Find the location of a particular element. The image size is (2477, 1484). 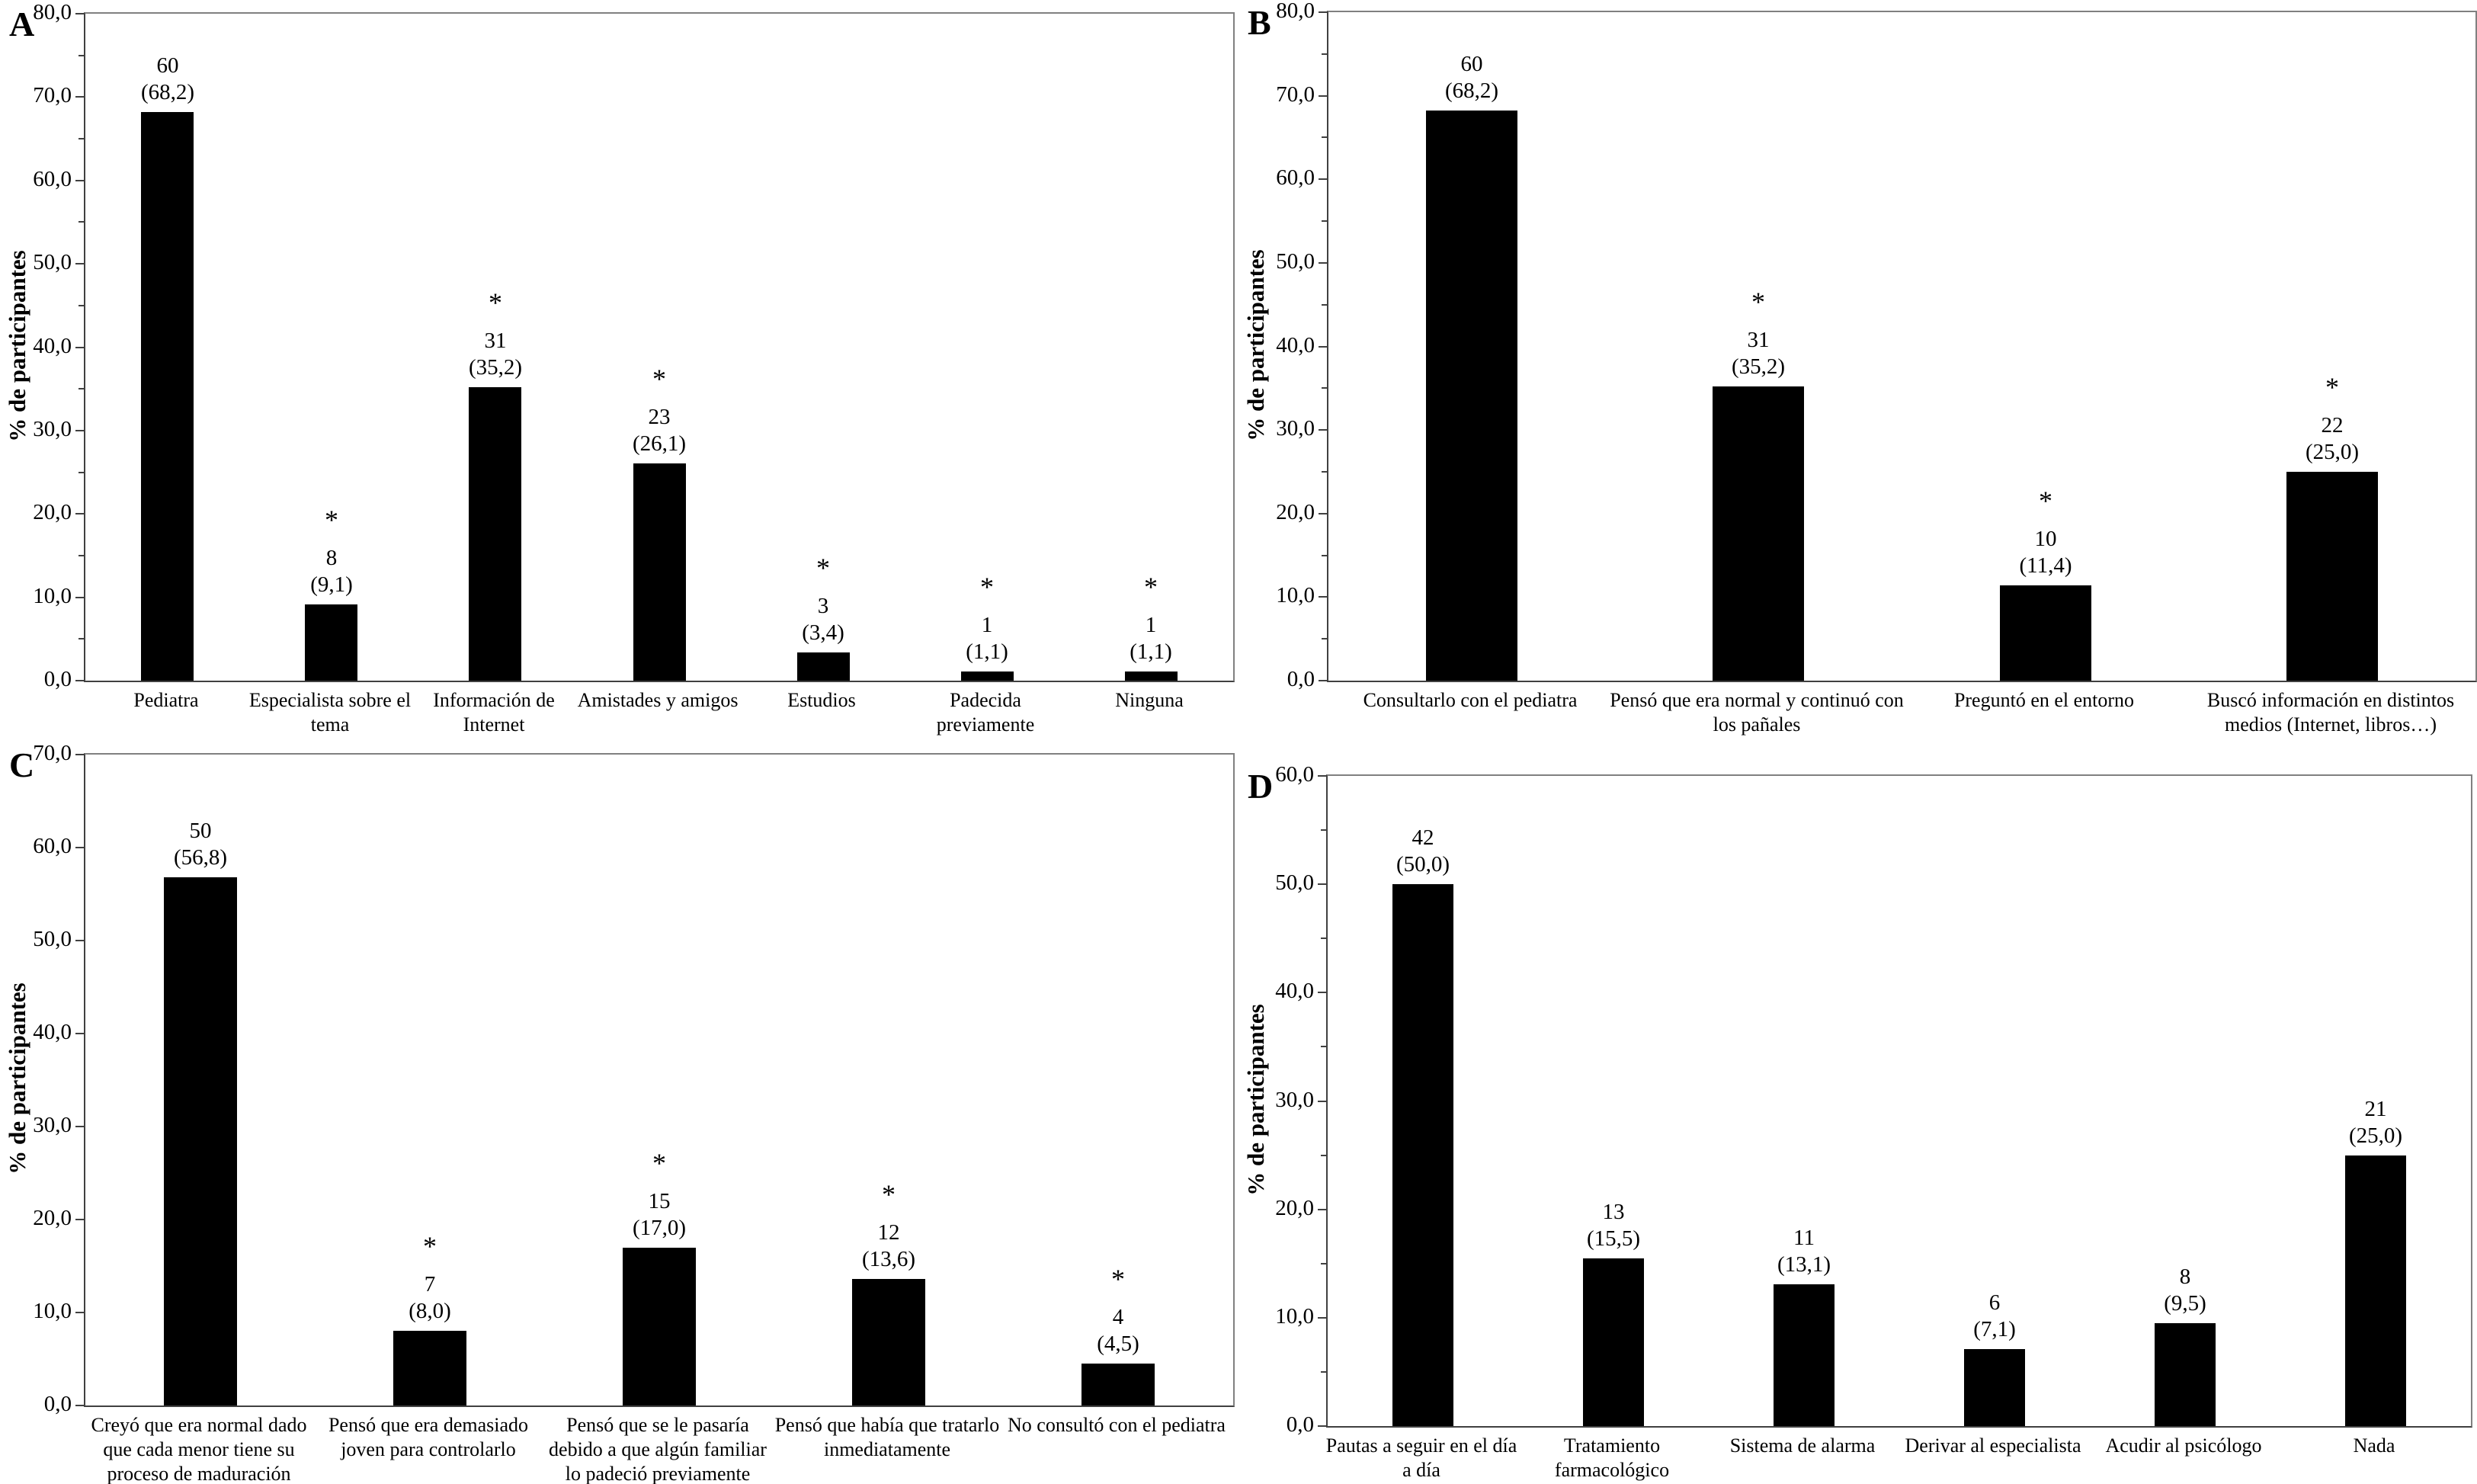

bar-percent: (8,0) is located at coordinates (430, 1311).